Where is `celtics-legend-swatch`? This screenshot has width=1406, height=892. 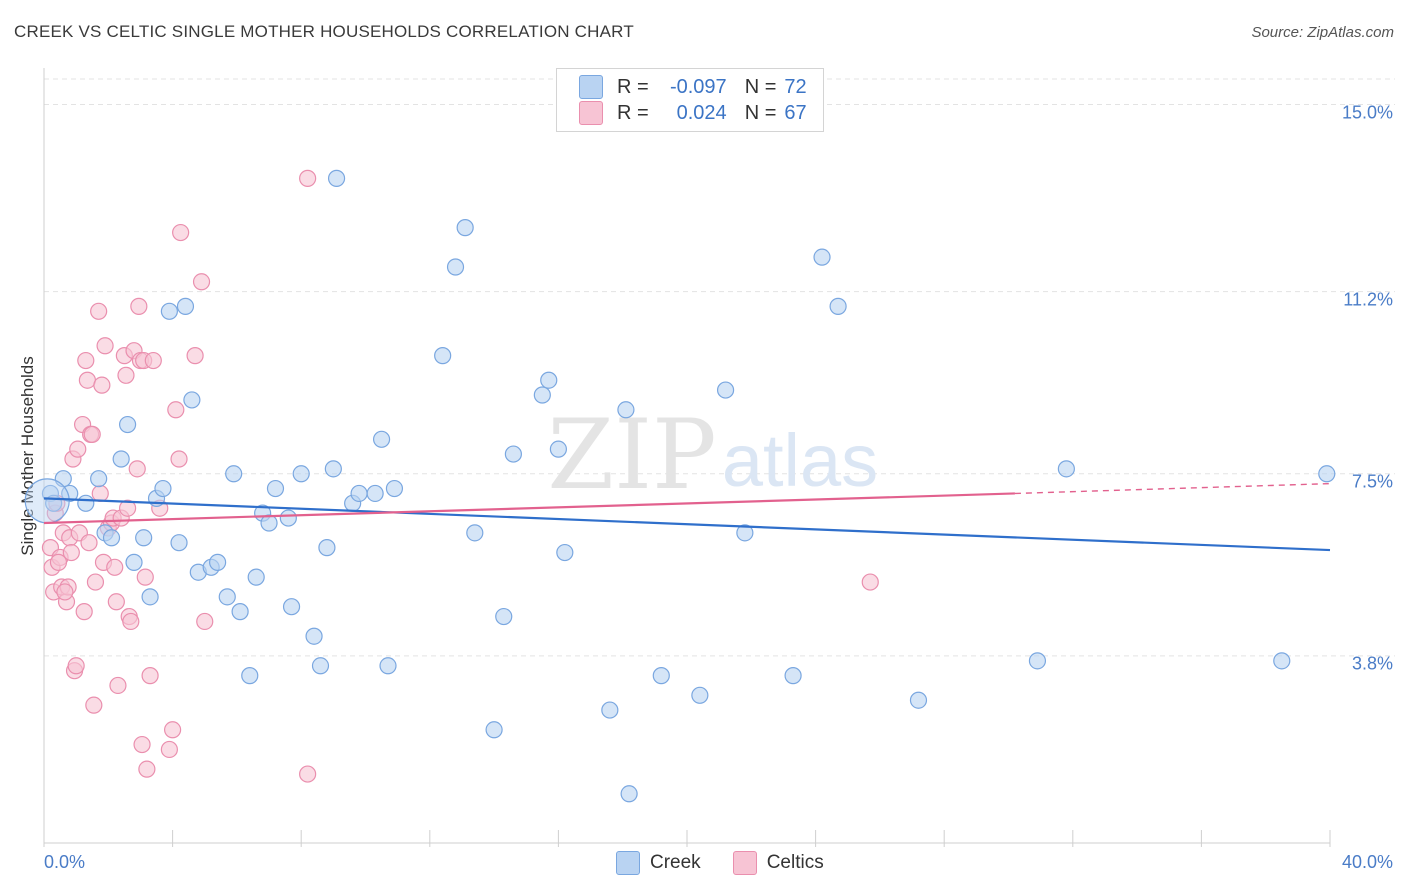
celtics-legend-swatch is located at coordinates (744, 863).